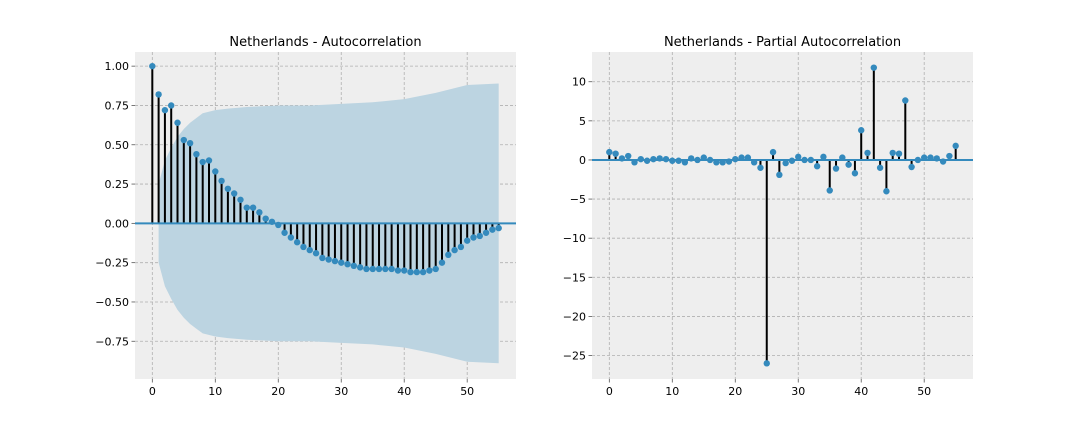  What do you see at coordinates (609, 391) in the screenshot?
I see `pacf-x-tick-label: 0` at bounding box center [609, 391].